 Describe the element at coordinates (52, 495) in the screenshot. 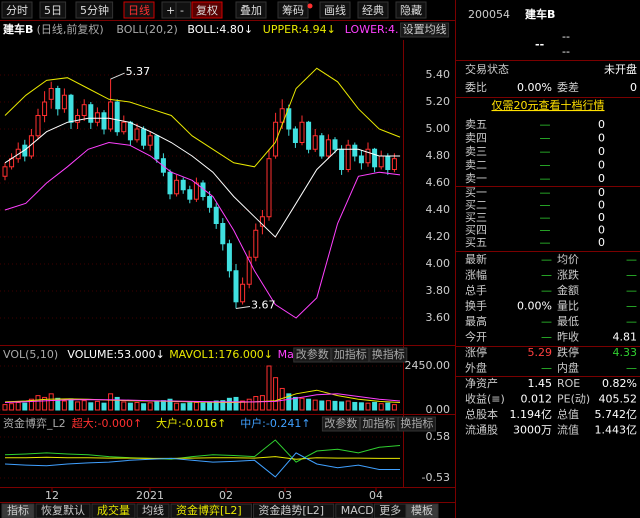

I see `date-label: 12` at that location.